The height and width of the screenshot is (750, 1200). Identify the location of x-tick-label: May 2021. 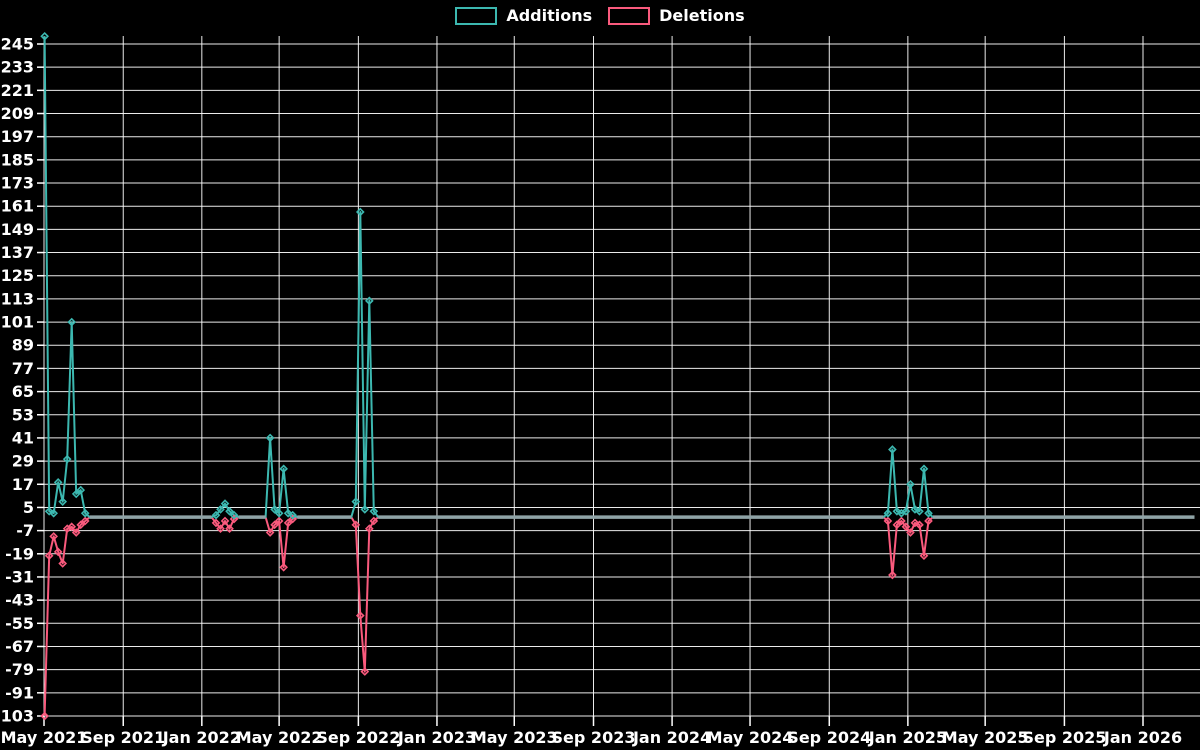
(44, 737).